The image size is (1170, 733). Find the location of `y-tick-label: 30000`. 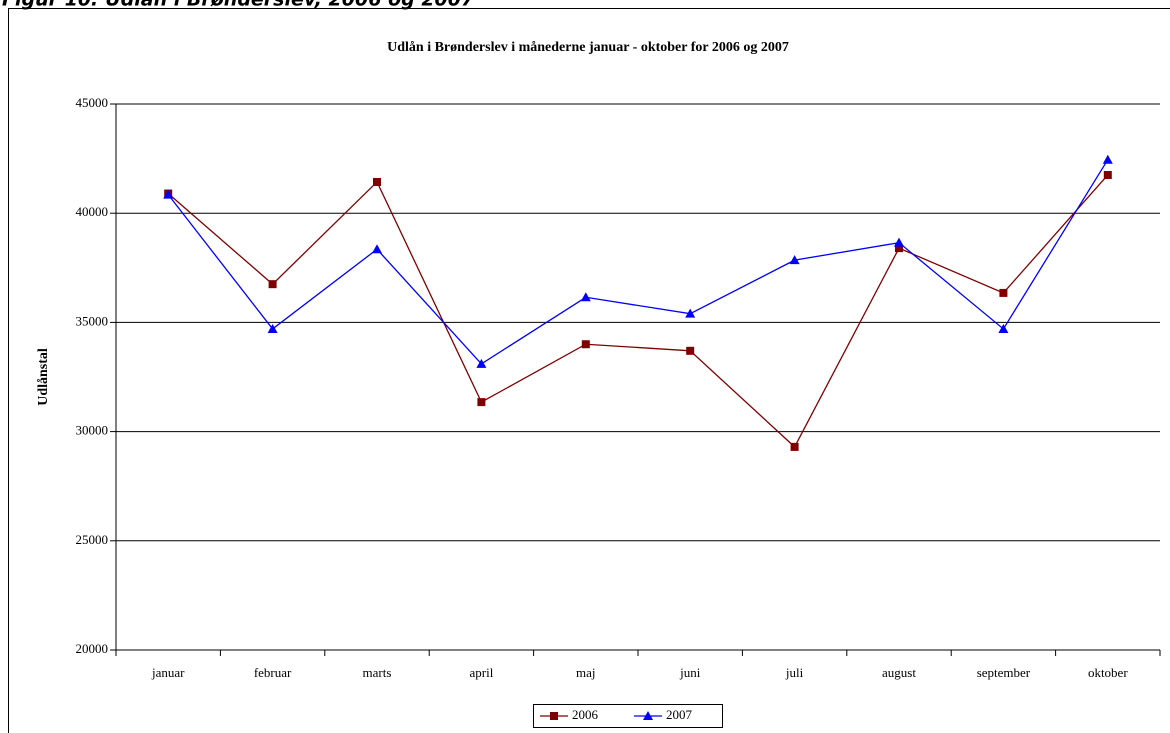

y-tick-label: 30000 is located at coordinates (92, 430).